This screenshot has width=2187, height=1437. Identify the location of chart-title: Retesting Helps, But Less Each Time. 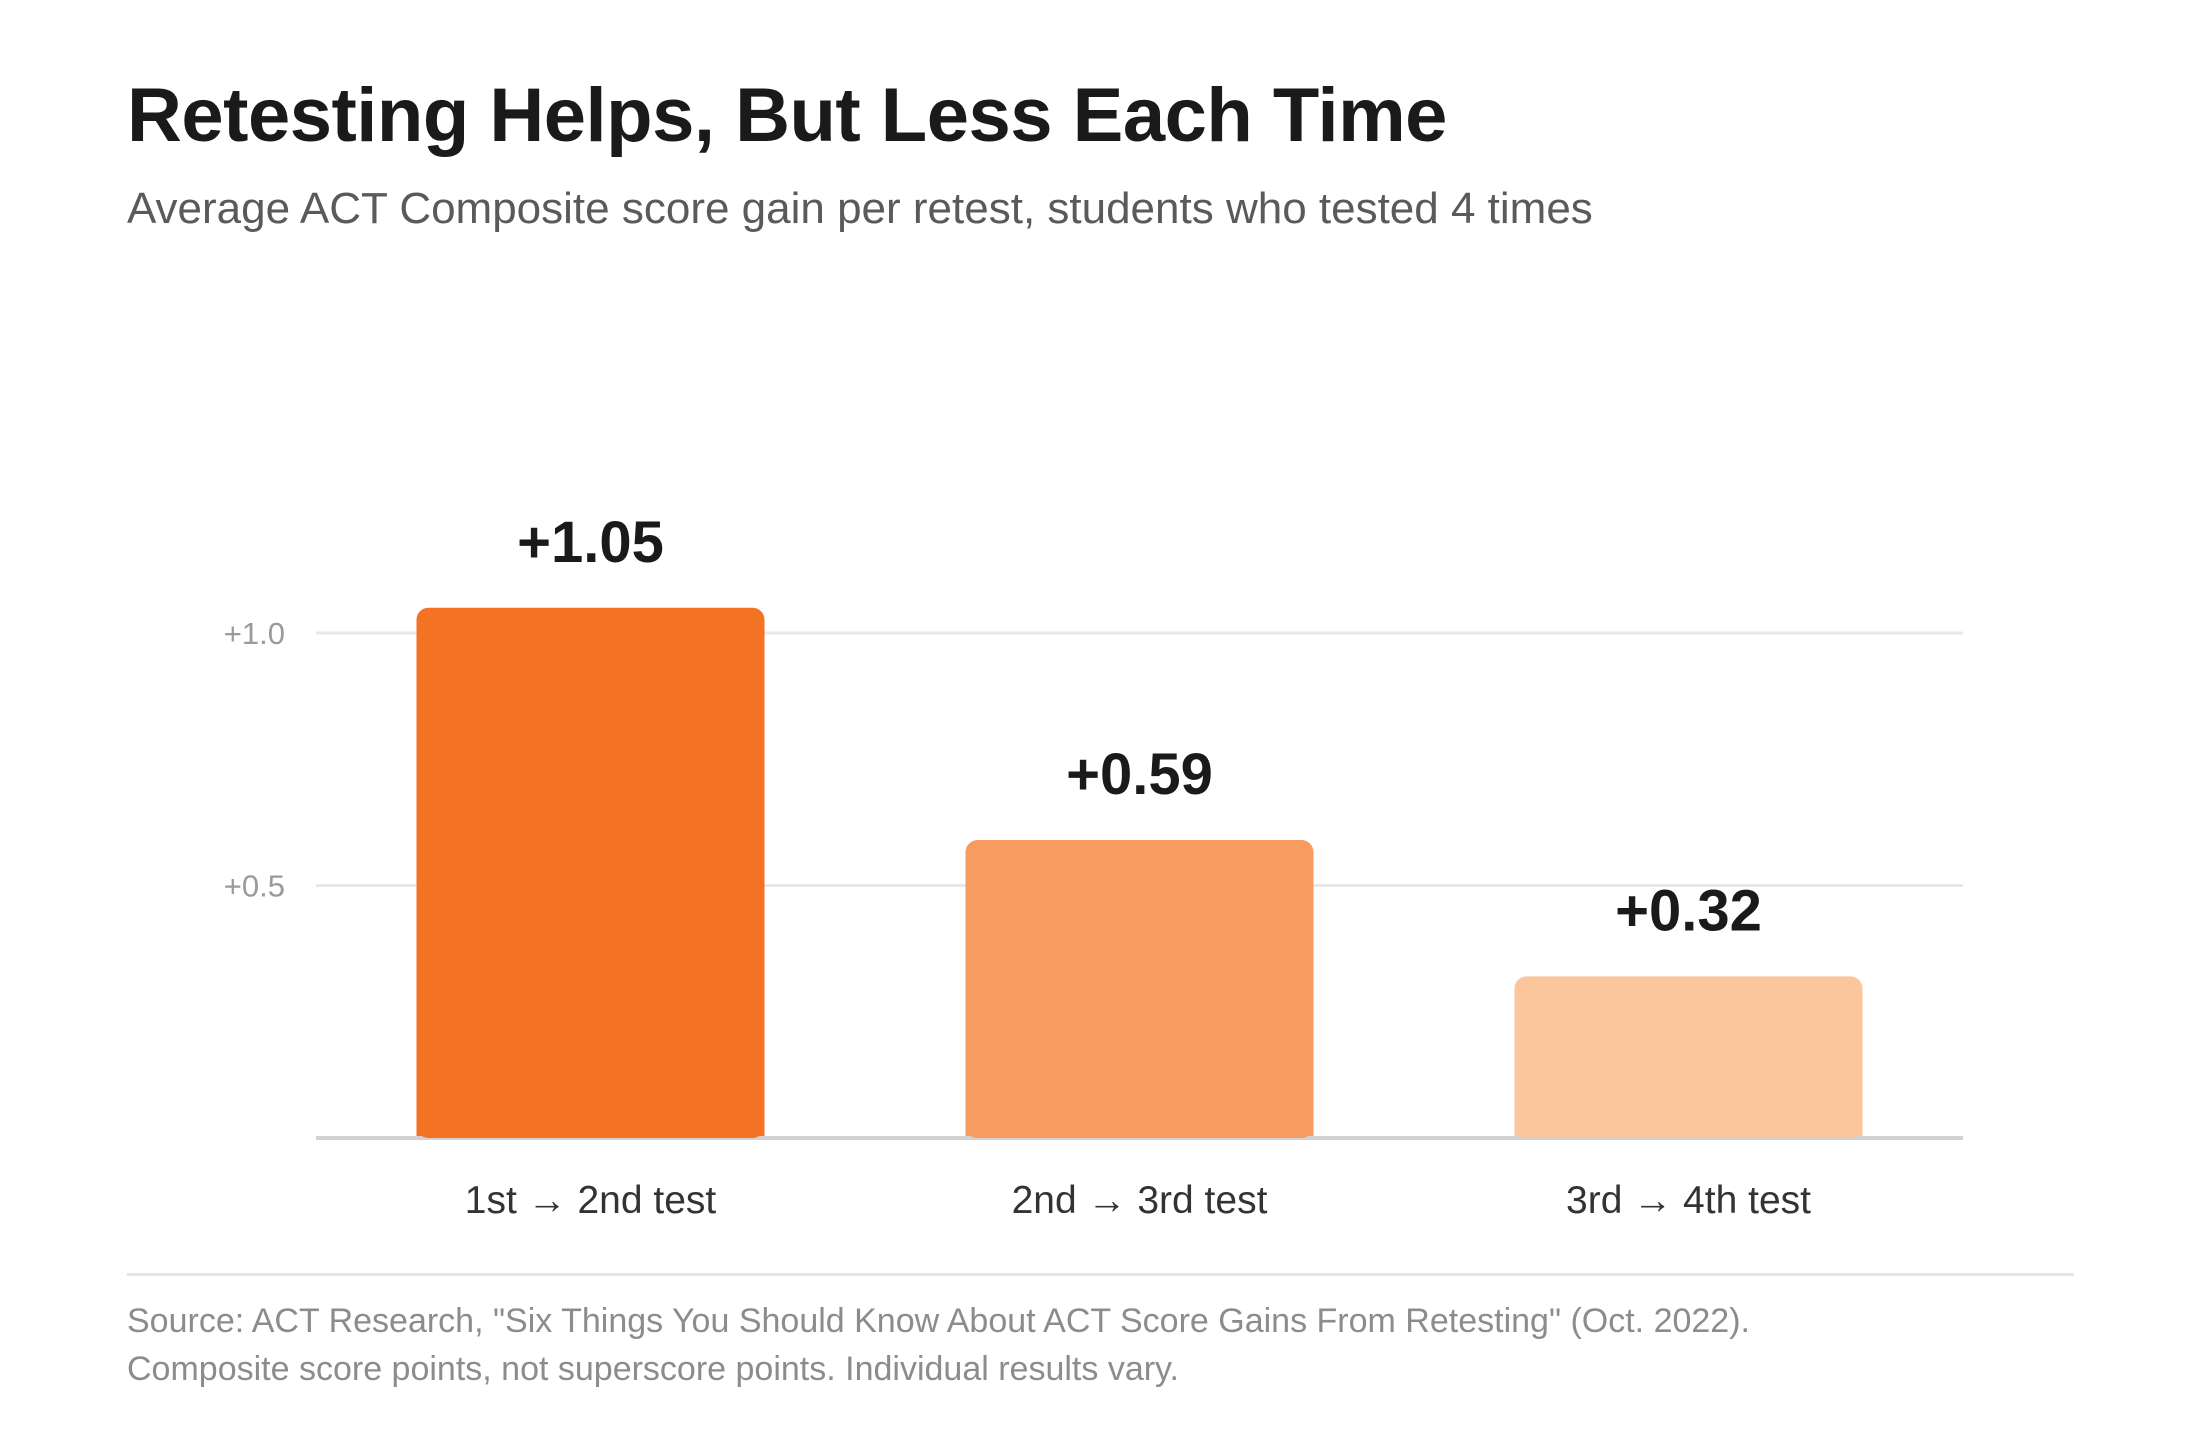
(787, 115).